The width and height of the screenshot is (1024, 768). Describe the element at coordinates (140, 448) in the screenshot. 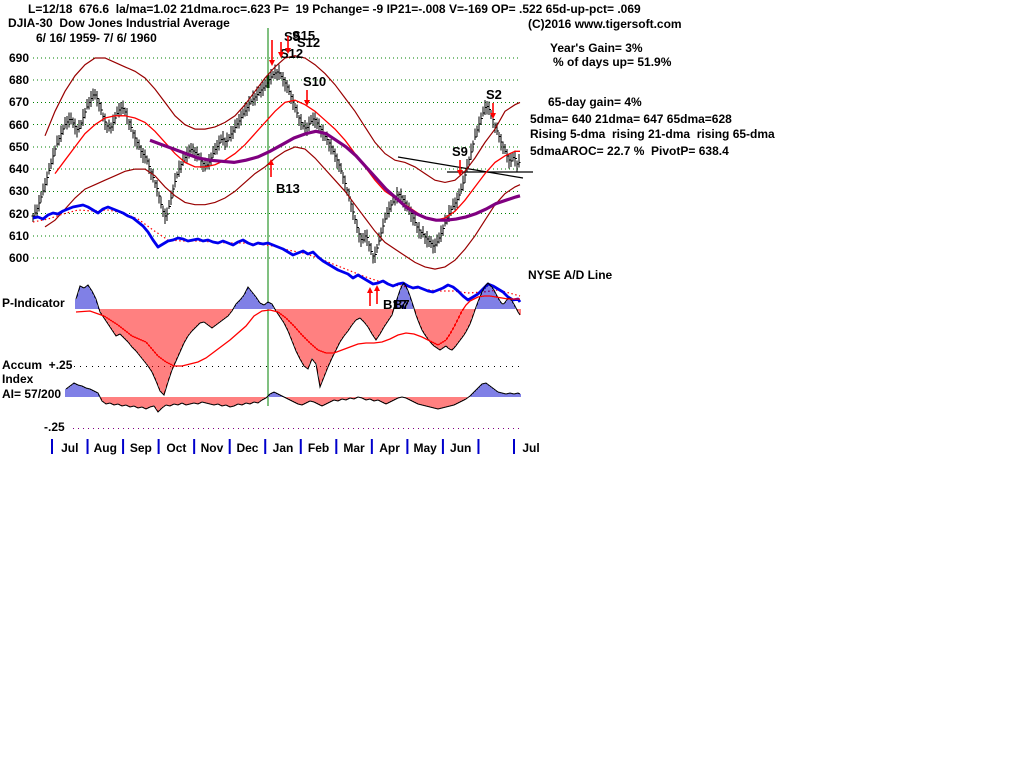

I see `month-label-sep-2: Sep` at that location.